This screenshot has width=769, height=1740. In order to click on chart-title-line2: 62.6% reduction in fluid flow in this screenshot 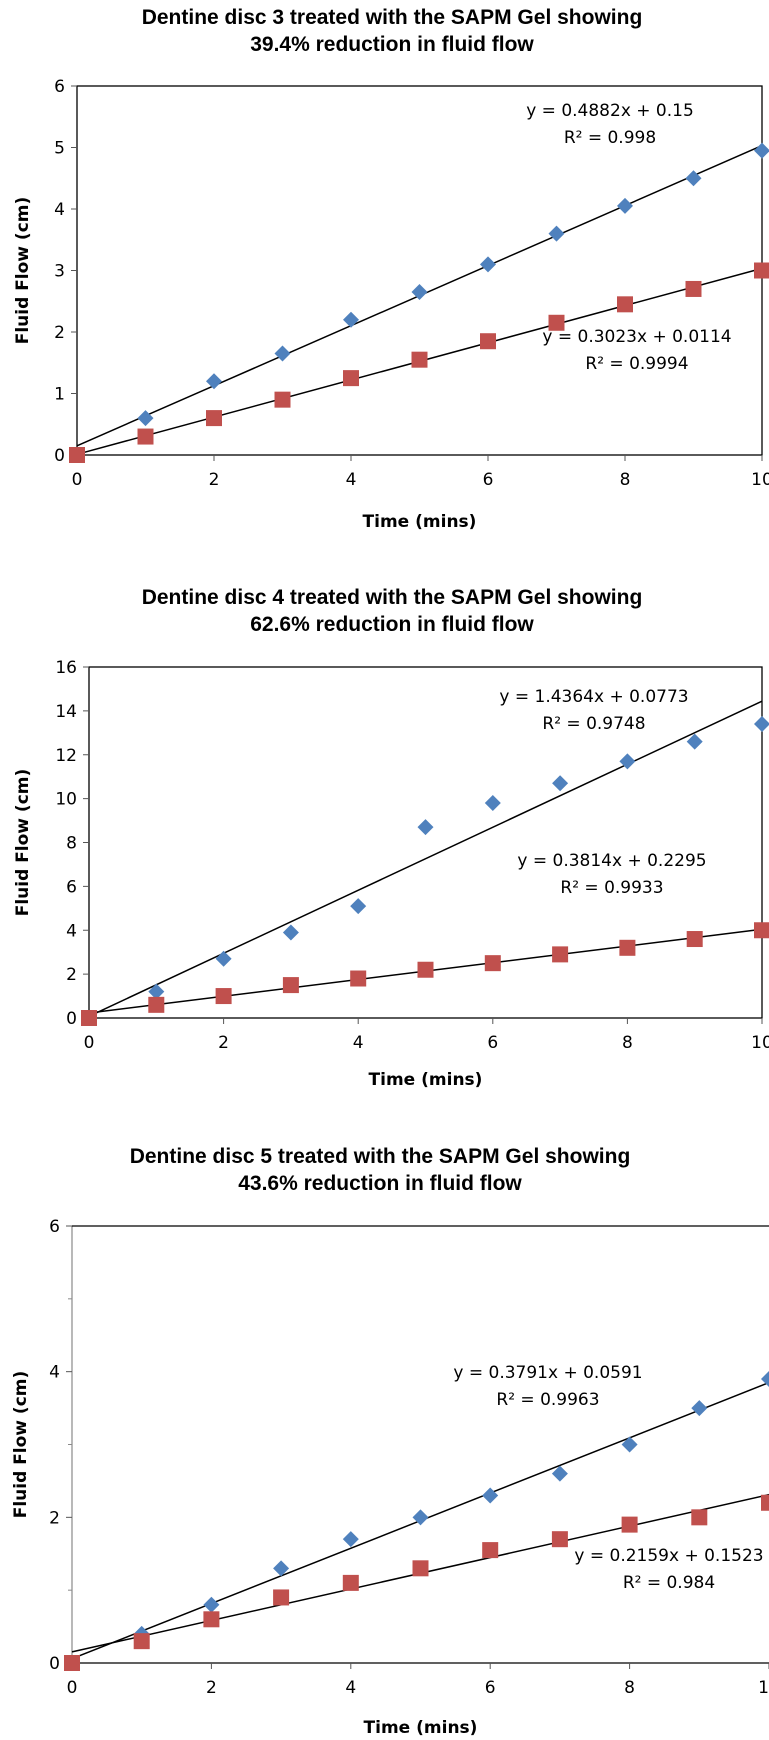, I will do `click(392, 624)`.